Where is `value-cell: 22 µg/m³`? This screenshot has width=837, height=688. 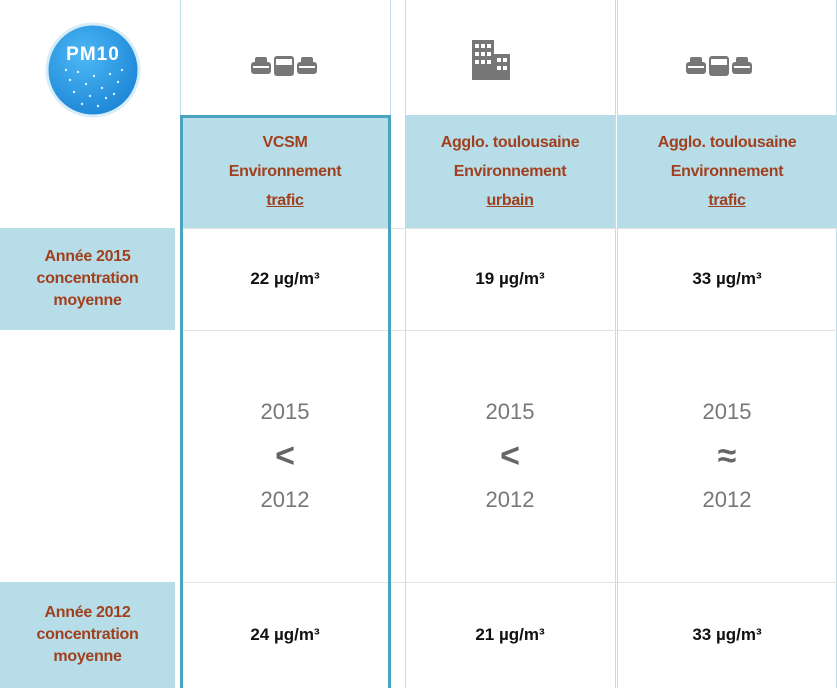
value-cell: 22 µg/m³ is located at coordinates (285, 279).